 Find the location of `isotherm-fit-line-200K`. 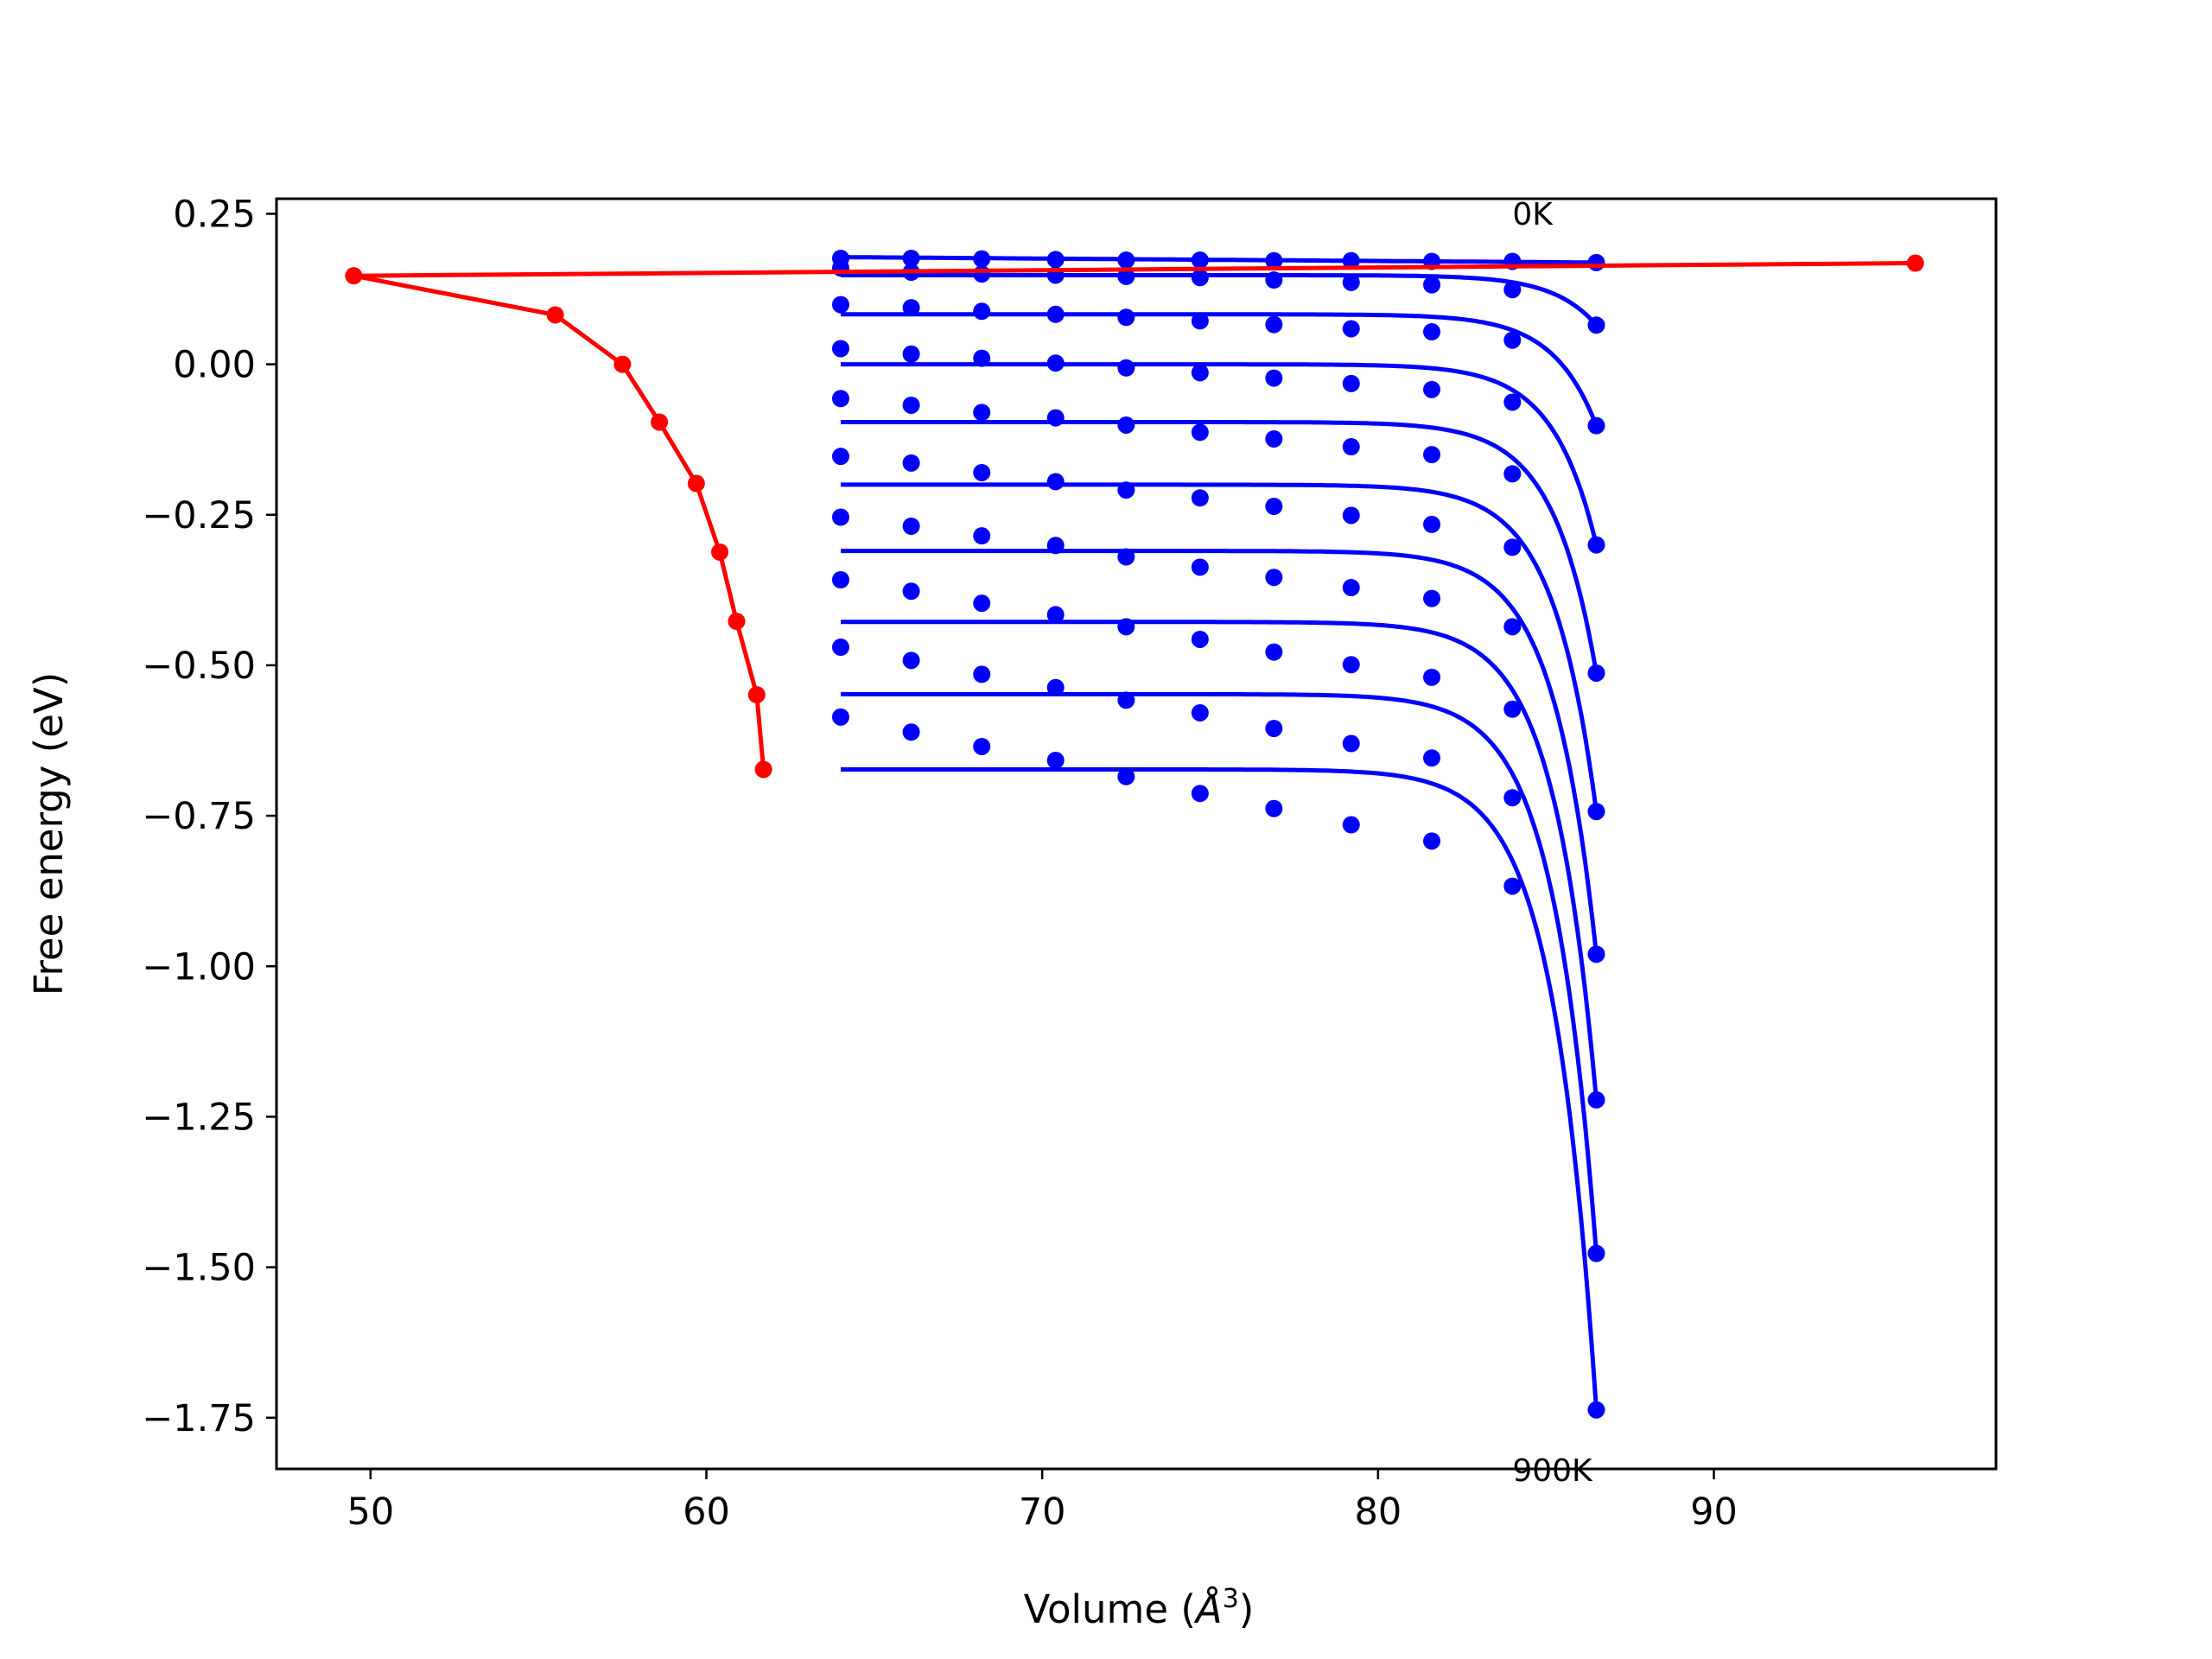

isotherm-fit-line-200K is located at coordinates (1220, 369).